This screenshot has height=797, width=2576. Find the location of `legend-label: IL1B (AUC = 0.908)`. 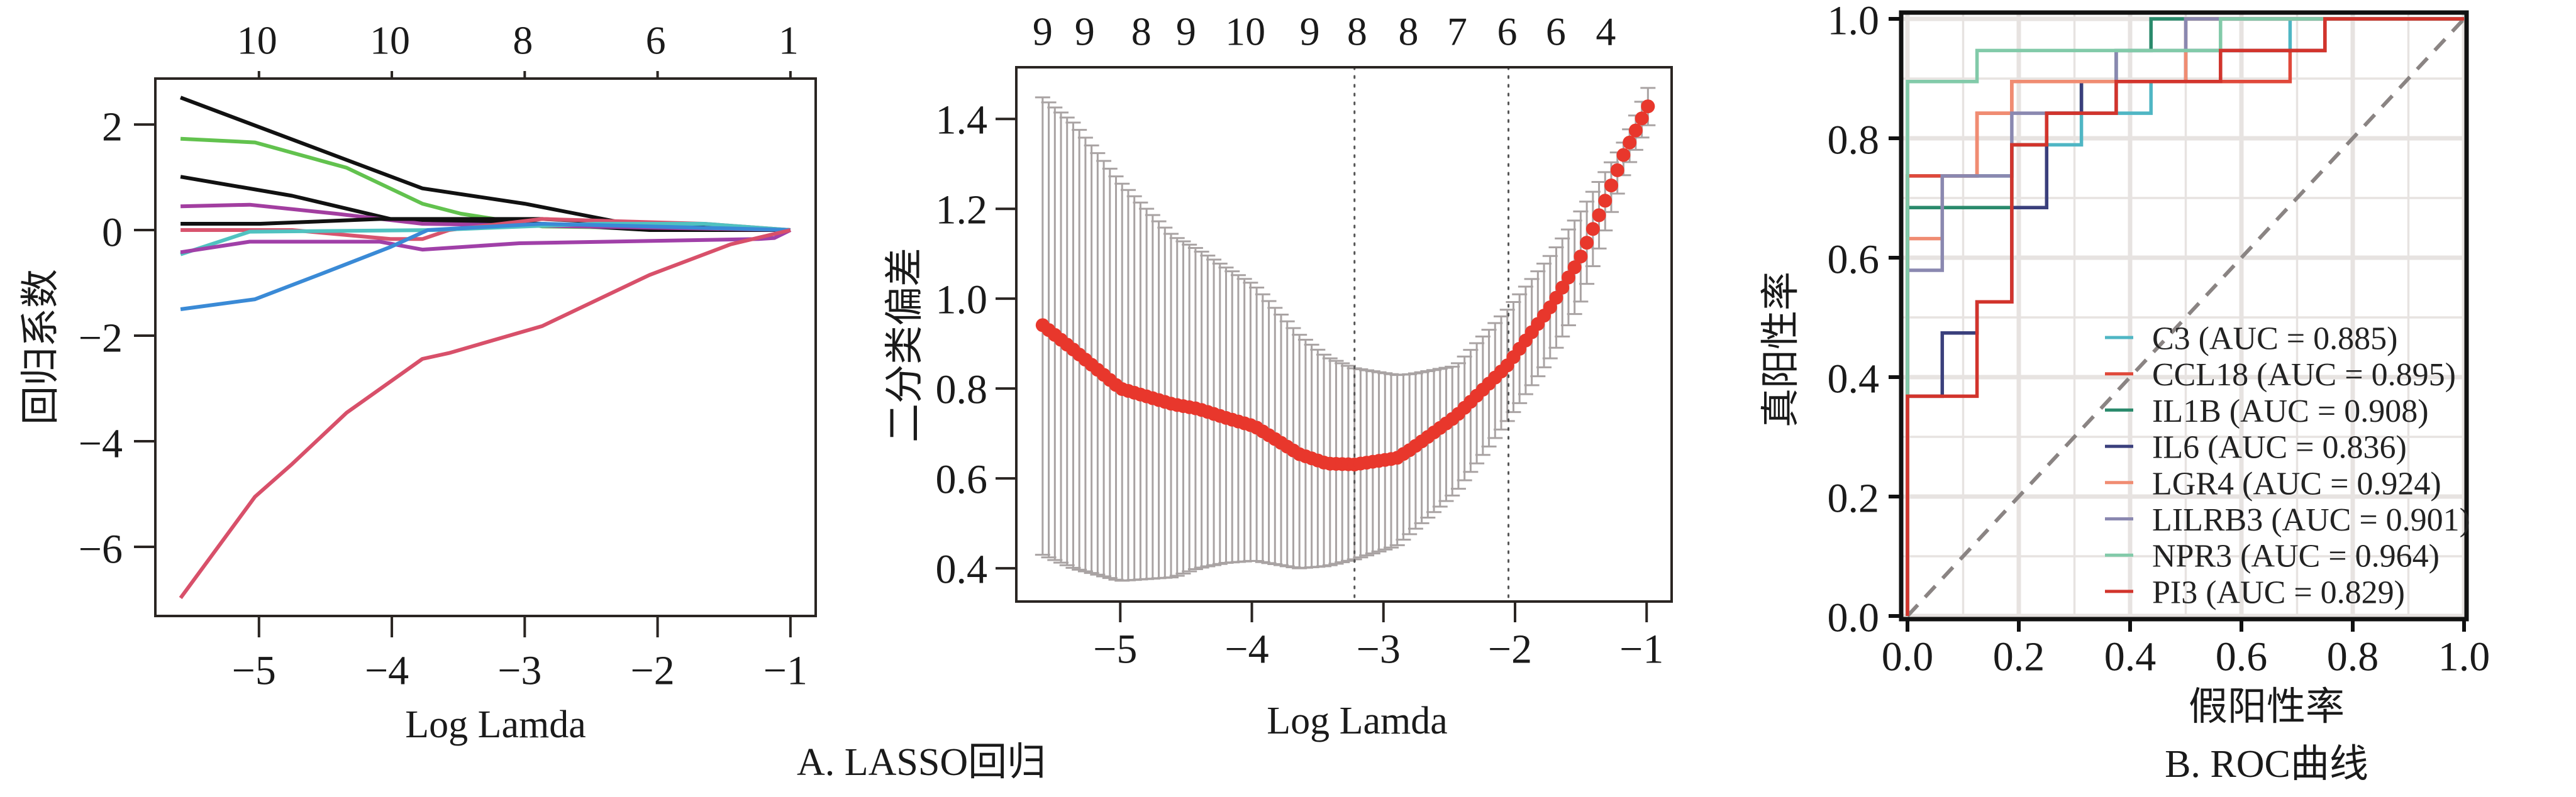

legend-label: IL1B (AUC = 0.908) is located at coordinates (2290, 411).